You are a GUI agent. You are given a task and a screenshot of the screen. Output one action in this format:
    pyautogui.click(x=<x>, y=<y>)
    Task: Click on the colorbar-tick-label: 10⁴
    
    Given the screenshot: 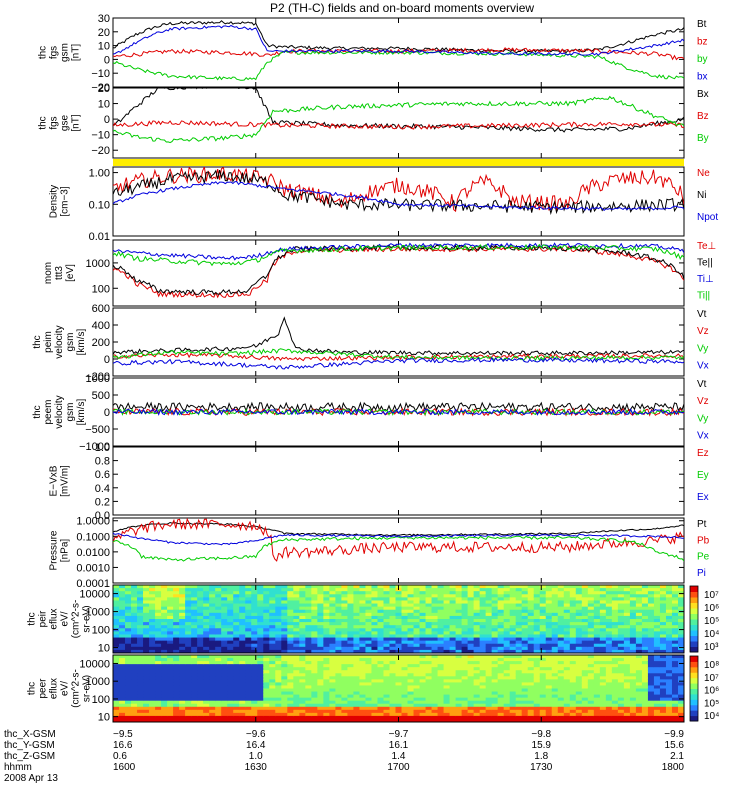 What is the action you would take?
    pyautogui.click(x=711, y=716)
    